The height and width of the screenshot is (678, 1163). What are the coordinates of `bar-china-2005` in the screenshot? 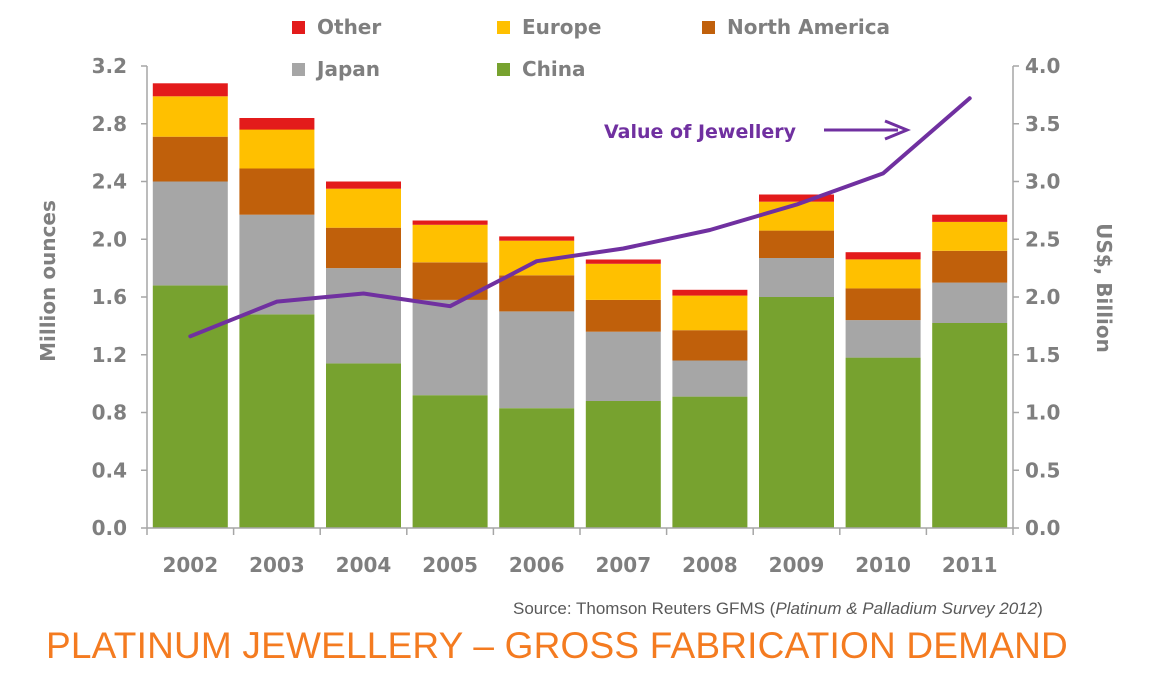 It's located at (450, 461).